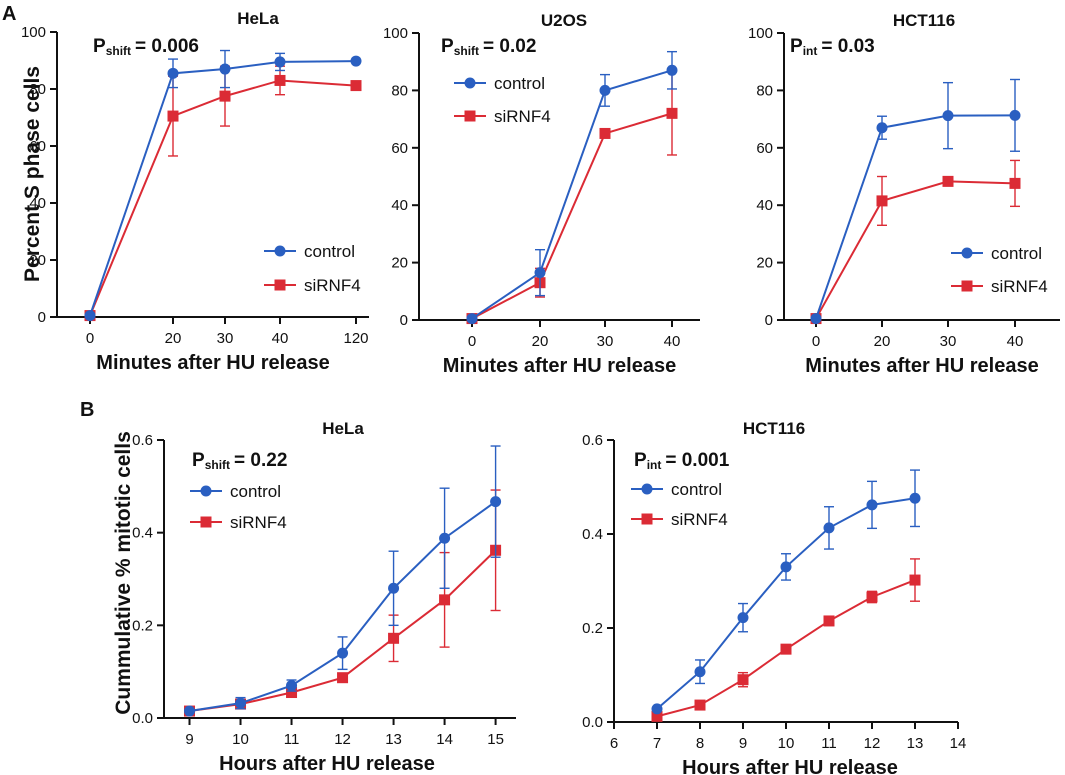 Image resolution: width=1065 pixels, height=775 pixels. I want to click on x-tick-label: 0, so click(472, 341).